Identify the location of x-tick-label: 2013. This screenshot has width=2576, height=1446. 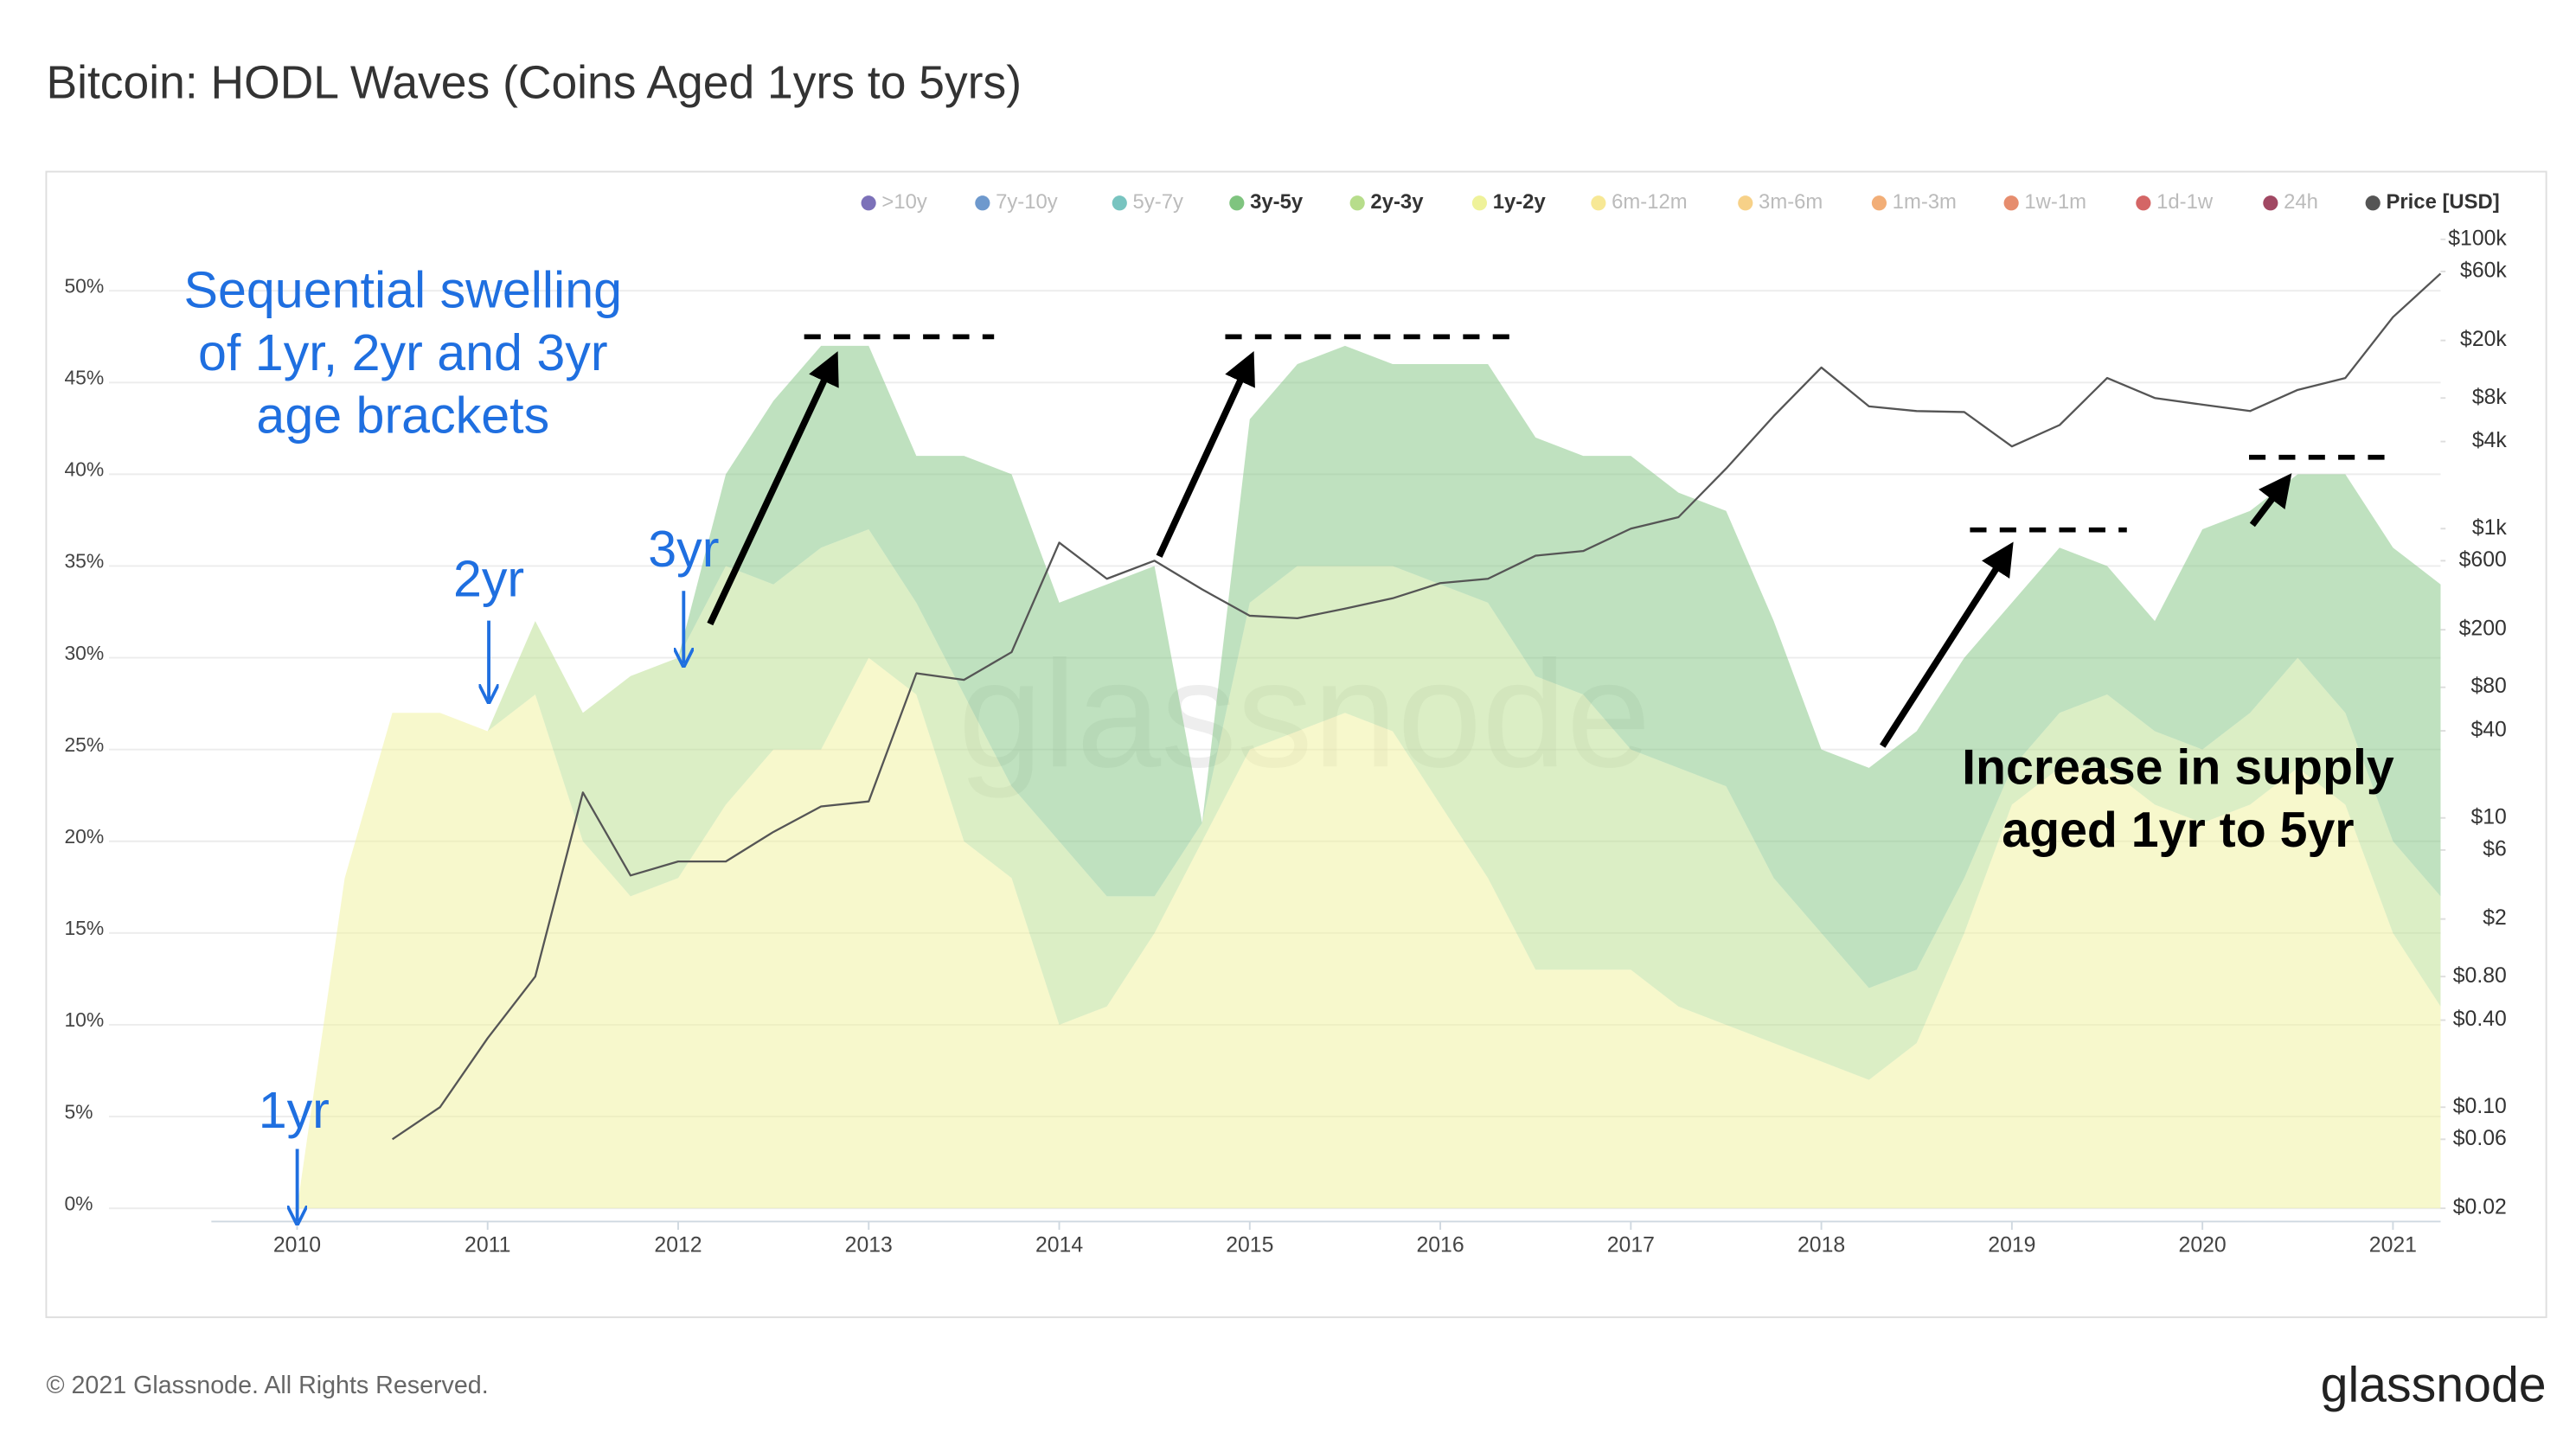
(869, 1246).